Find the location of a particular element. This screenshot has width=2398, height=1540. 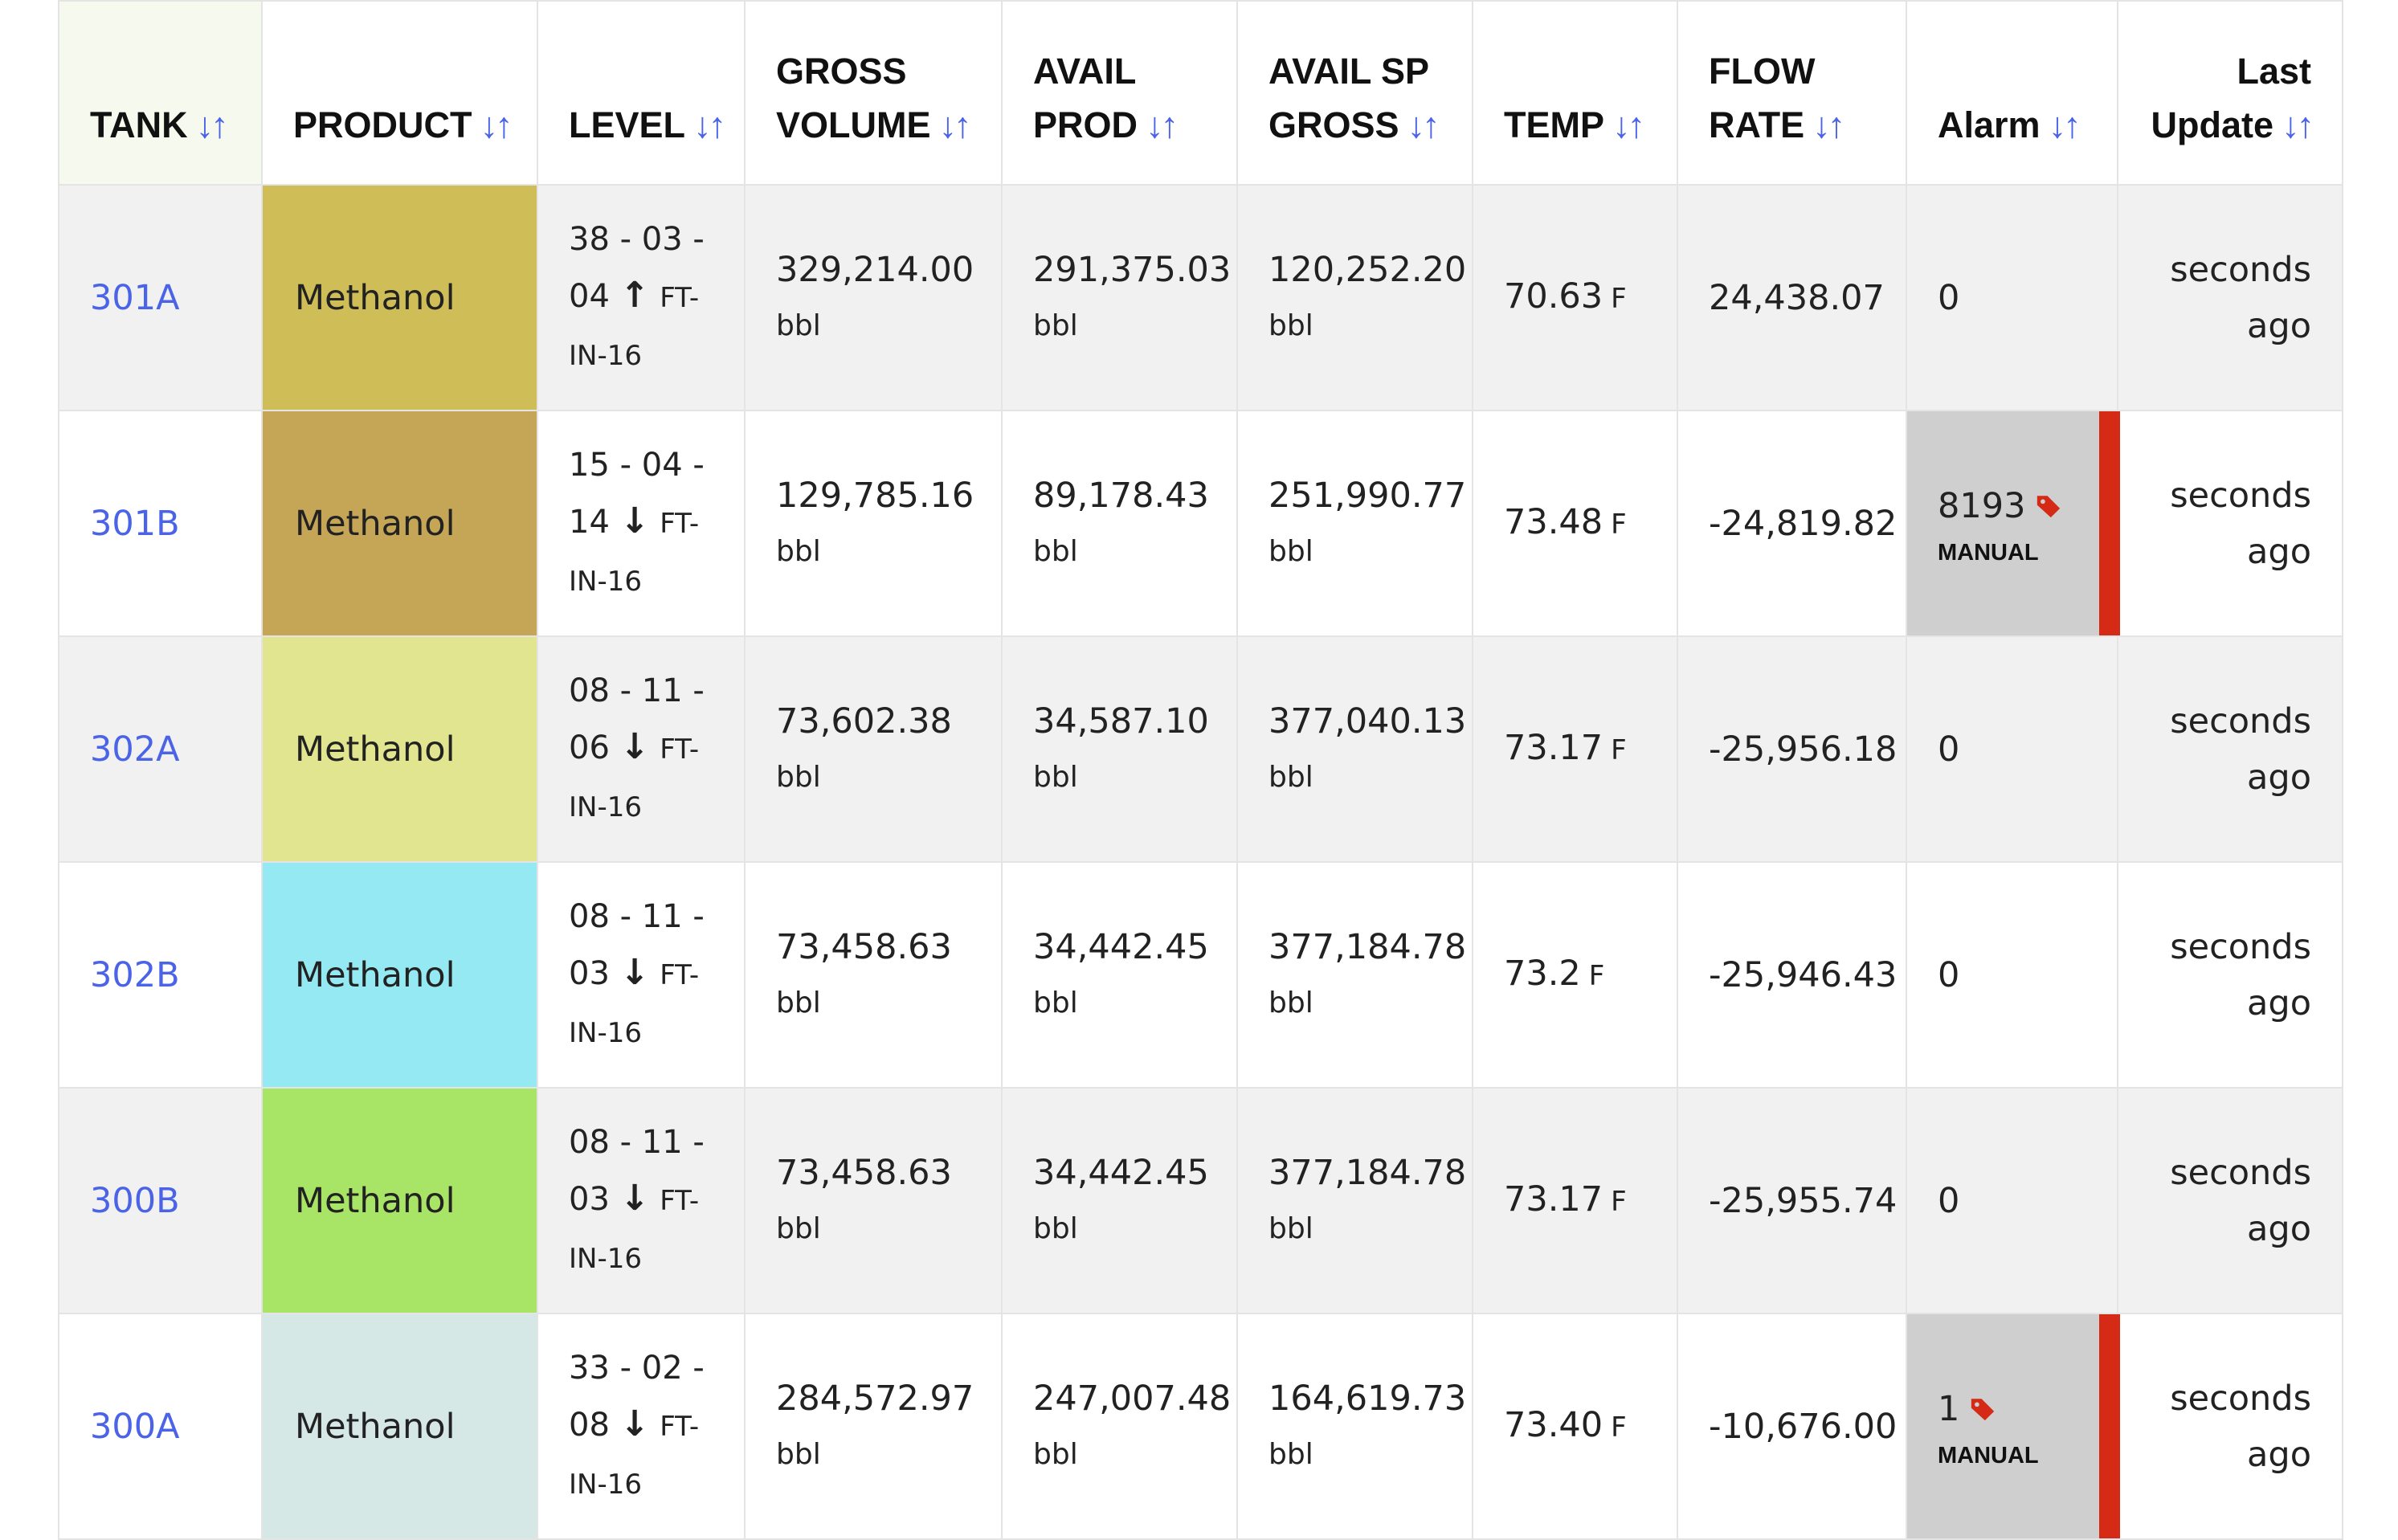

temp-value: 73.2 is located at coordinates (1542, 974).